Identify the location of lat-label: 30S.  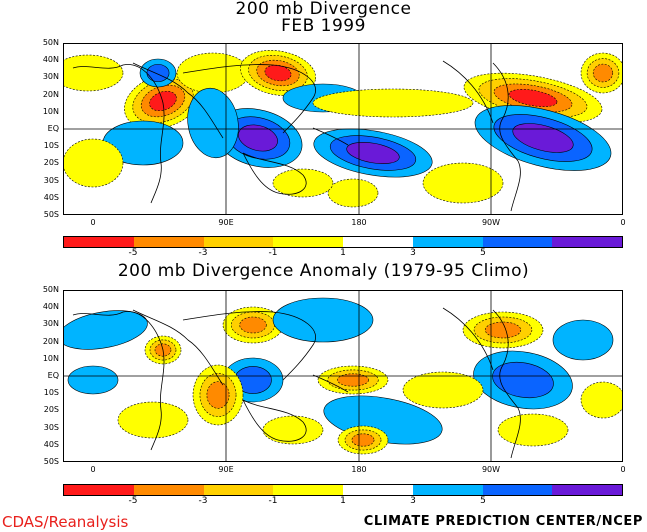
(51, 427).